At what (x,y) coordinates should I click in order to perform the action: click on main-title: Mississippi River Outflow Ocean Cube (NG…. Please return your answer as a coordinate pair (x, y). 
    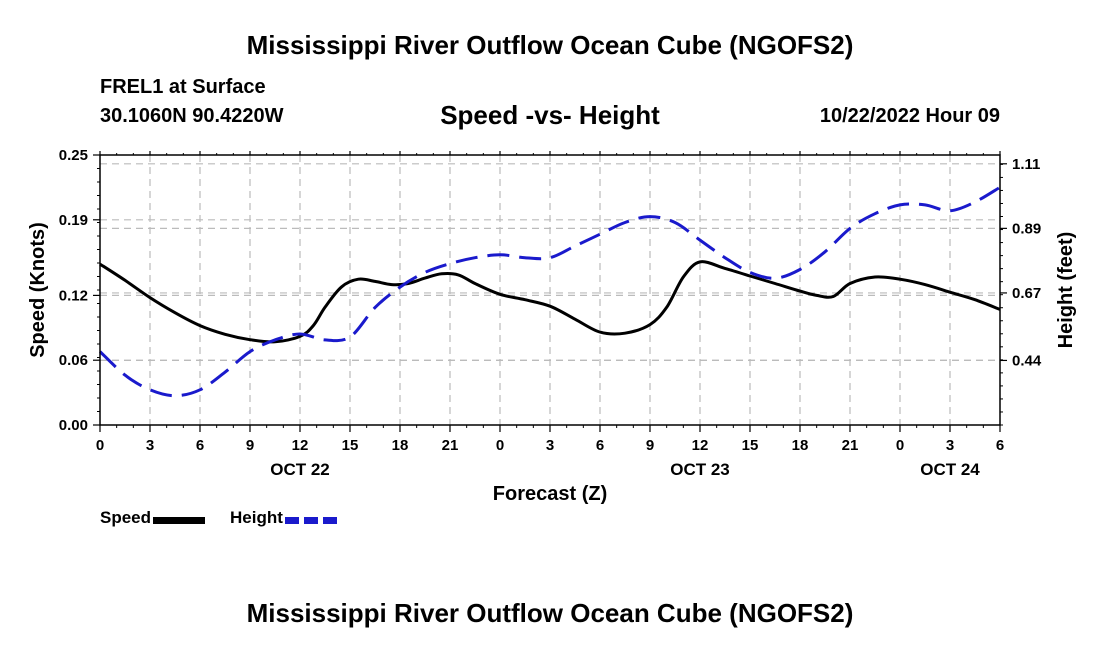
    Looking at the image, I should click on (550, 45).